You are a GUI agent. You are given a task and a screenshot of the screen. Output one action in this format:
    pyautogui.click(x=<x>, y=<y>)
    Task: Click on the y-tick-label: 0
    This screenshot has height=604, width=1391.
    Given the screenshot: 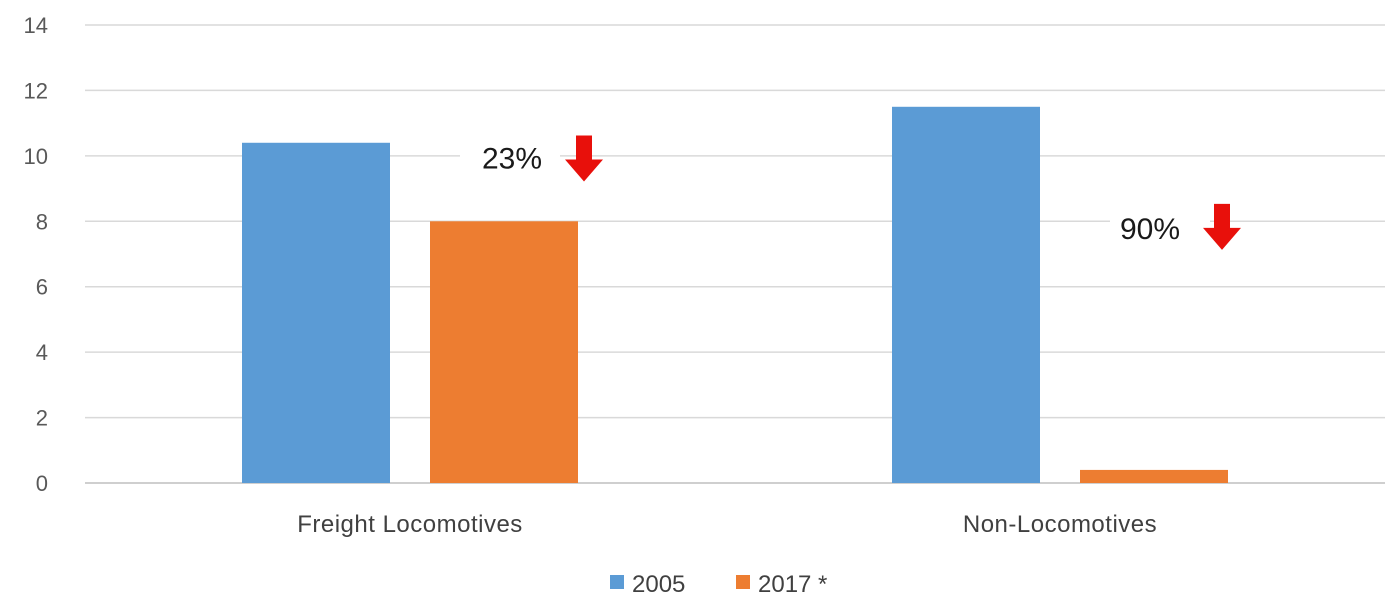 What is the action you would take?
    pyautogui.click(x=42, y=483)
    